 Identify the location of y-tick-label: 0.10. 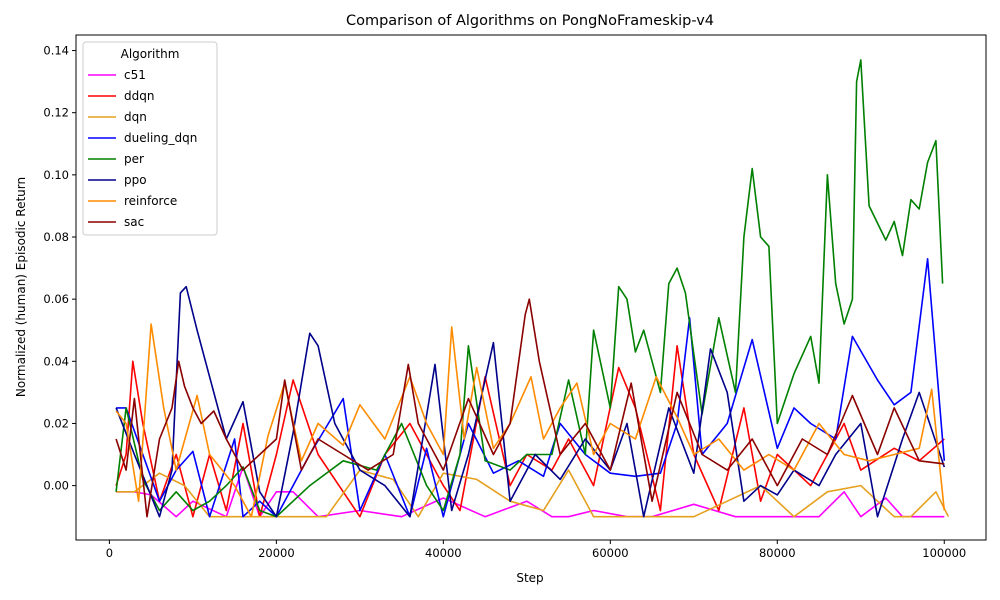
(56, 175).